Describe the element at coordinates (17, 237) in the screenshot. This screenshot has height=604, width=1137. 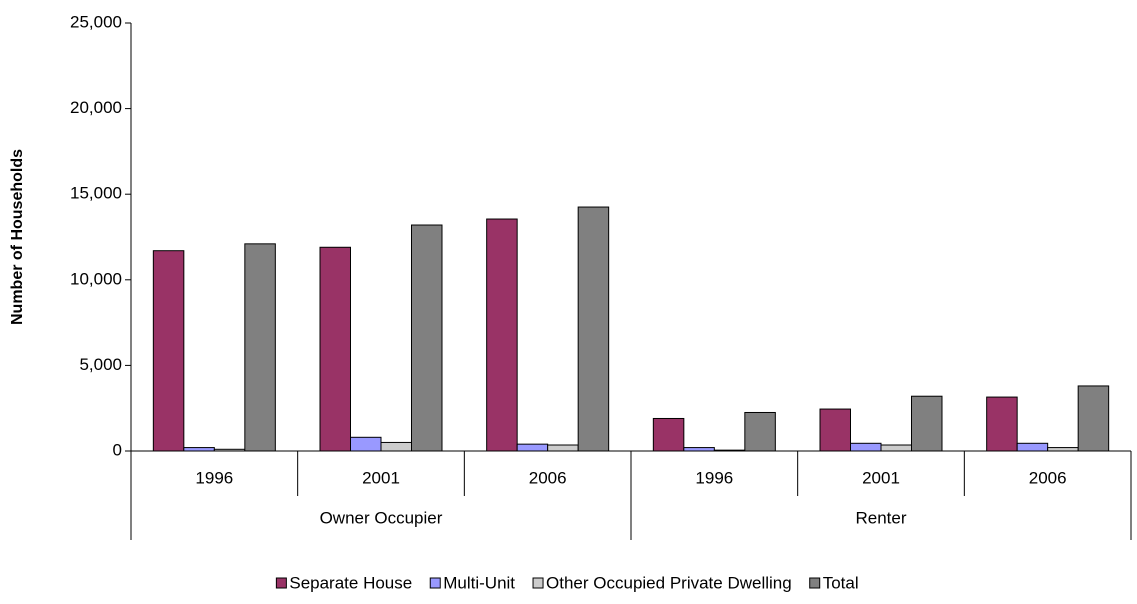
I see `y-axis-label: Number of Households` at that location.